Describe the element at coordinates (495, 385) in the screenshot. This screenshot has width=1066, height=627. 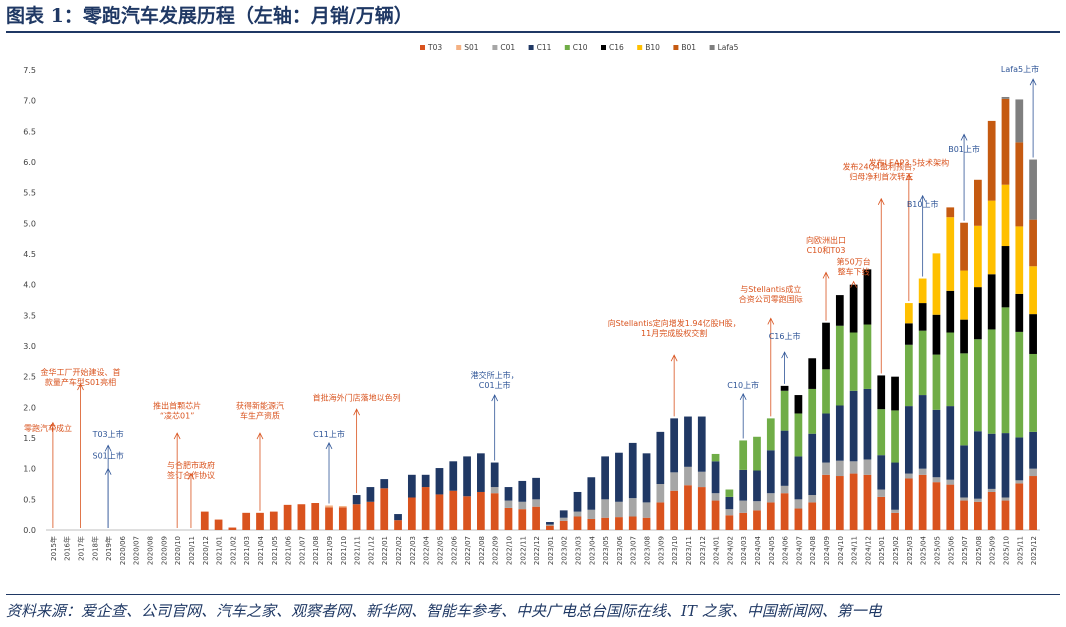
I see `annotation-label: C01上市` at that location.